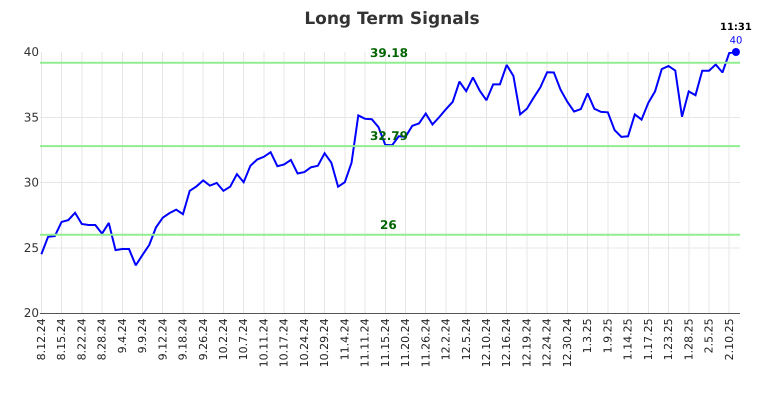  Describe the element at coordinates (388, 225) in the screenshot. I see `ref-line-label: 26` at that location.